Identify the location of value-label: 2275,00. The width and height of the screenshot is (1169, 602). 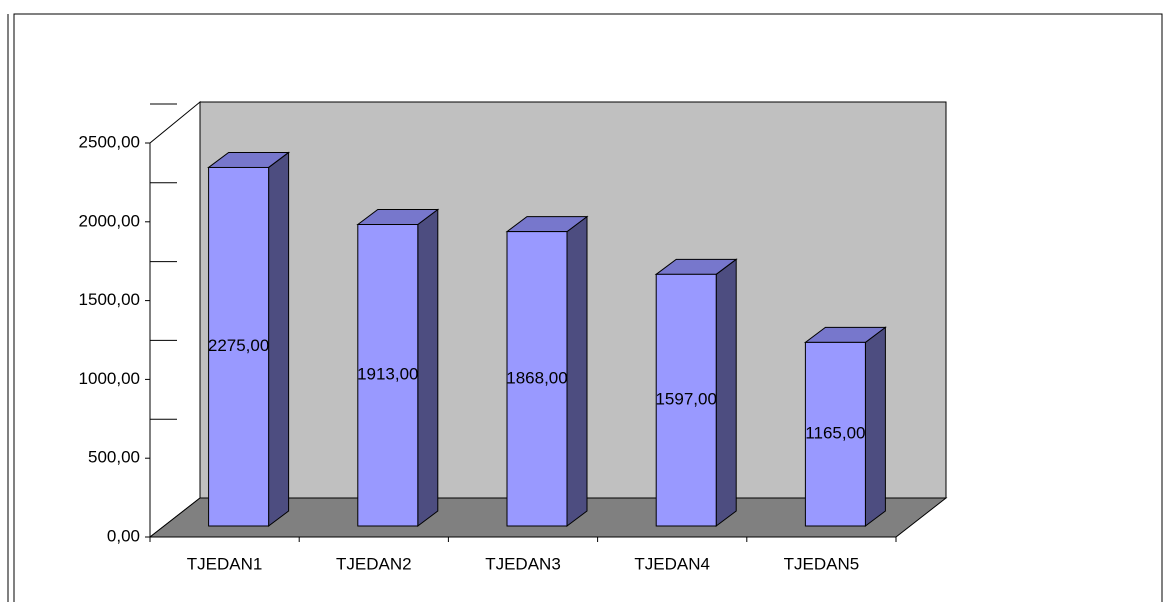
(238, 345).